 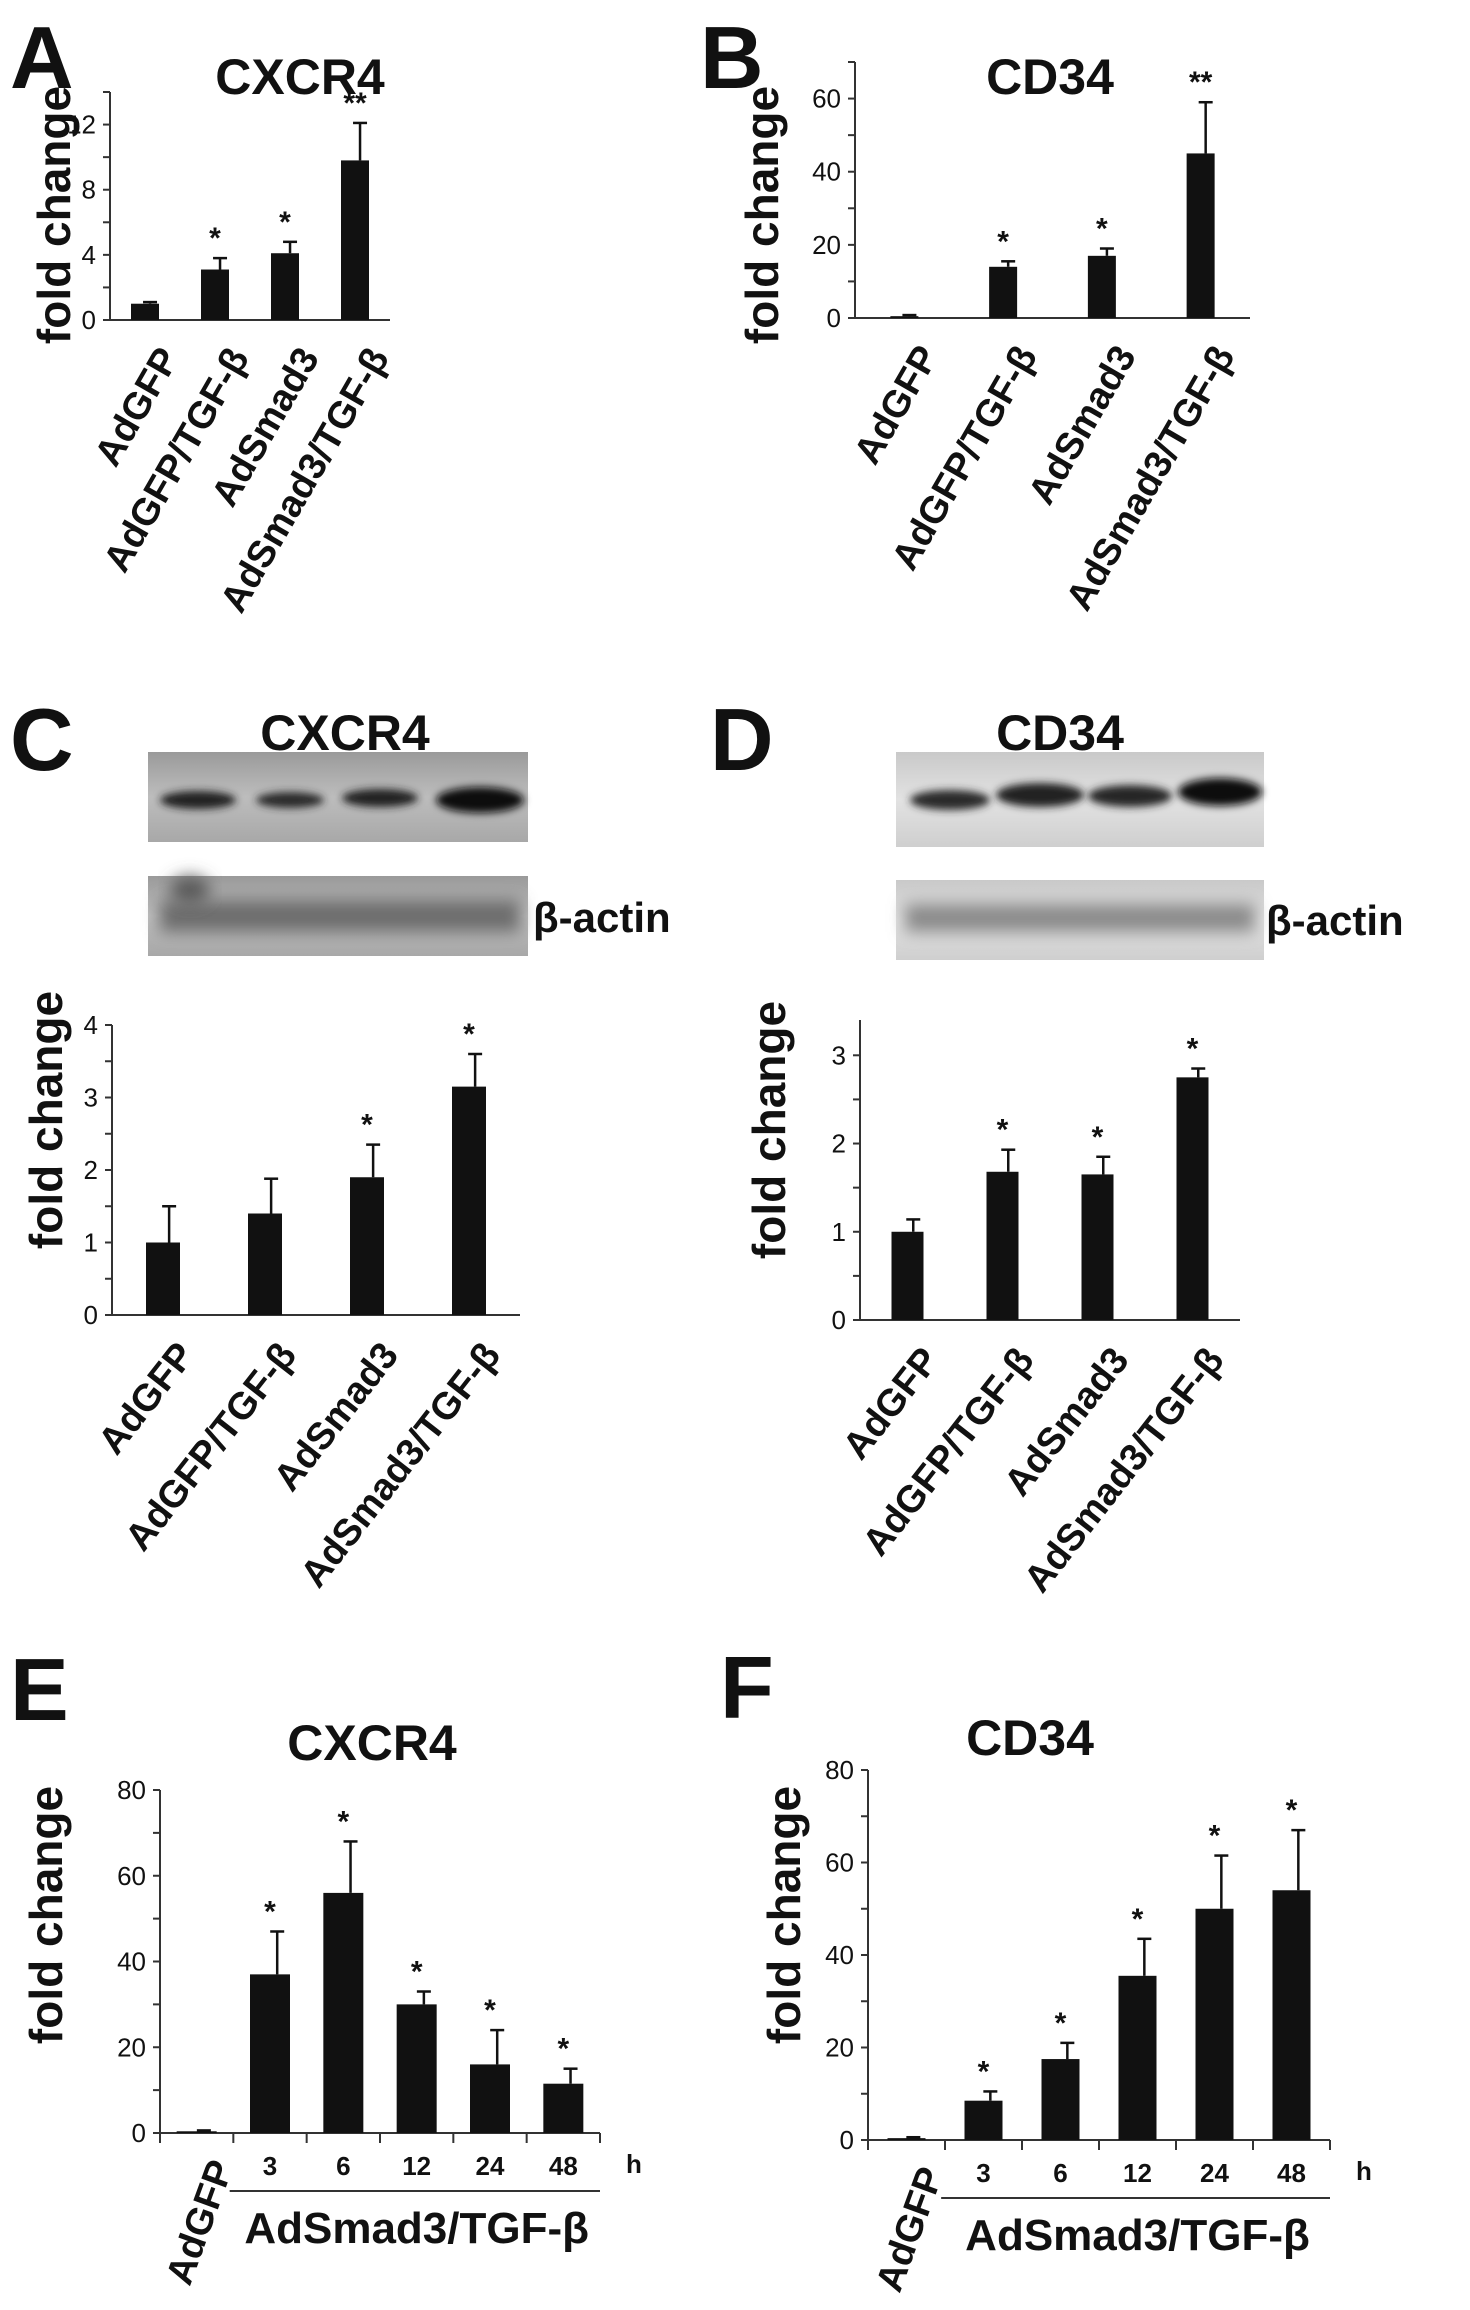 What do you see at coordinates (42, 57) in the screenshot?
I see `panel-letter: A` at bounding box center [42, 57].